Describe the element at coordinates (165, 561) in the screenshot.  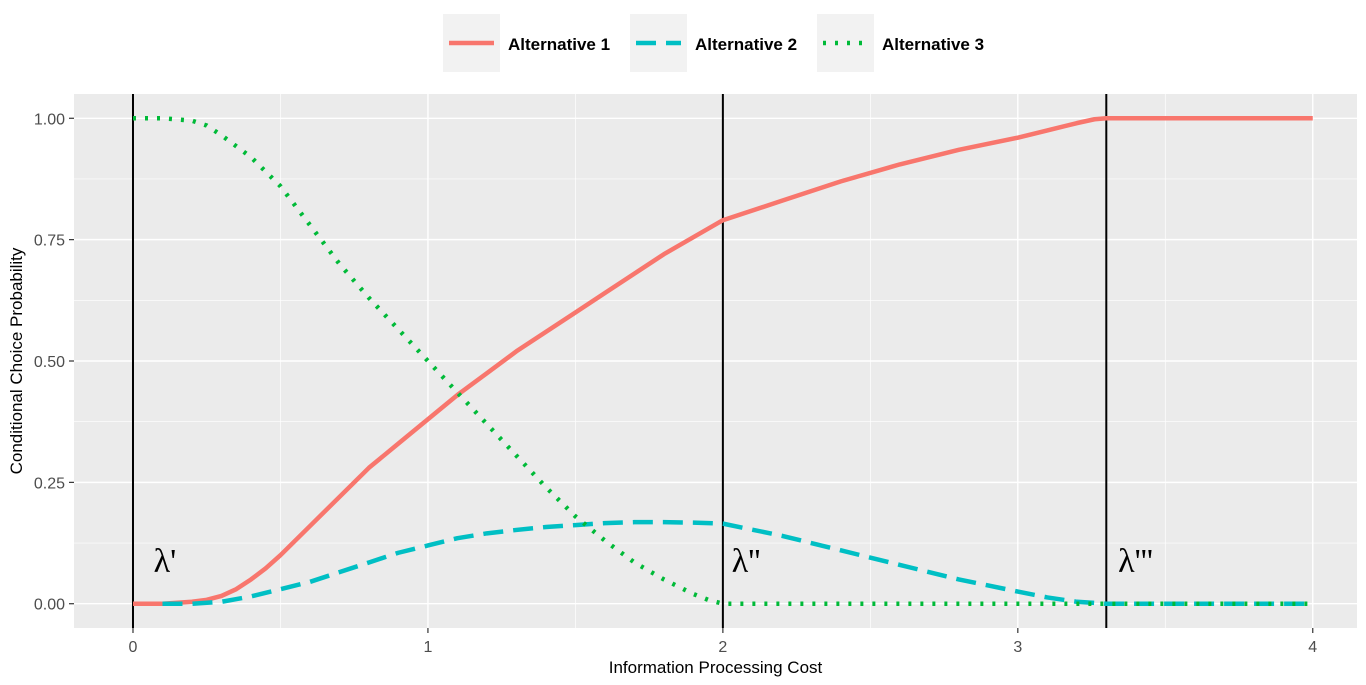
I see `lambda-annotation: λ'` at that location.